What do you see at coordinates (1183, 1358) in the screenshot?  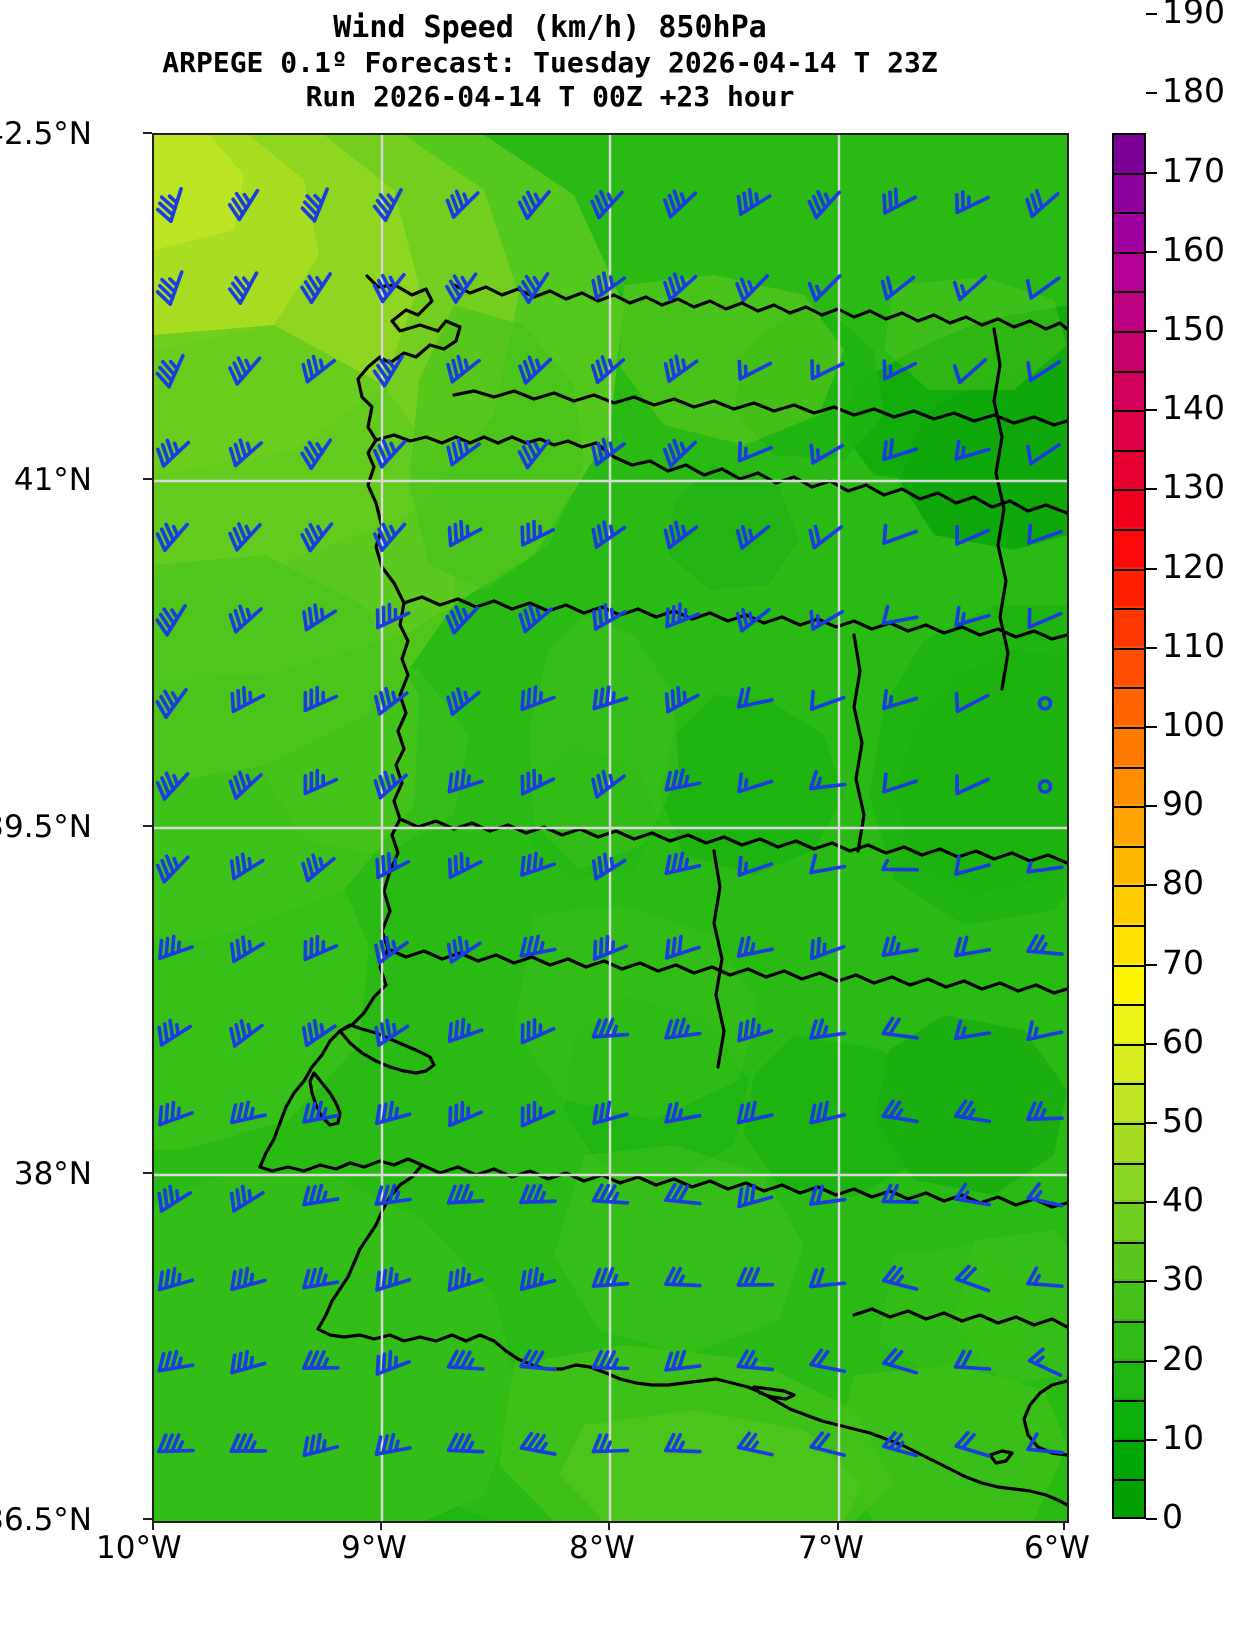 I see `colorbar-tick-label: 20` at bounding box center [1183, 1358].